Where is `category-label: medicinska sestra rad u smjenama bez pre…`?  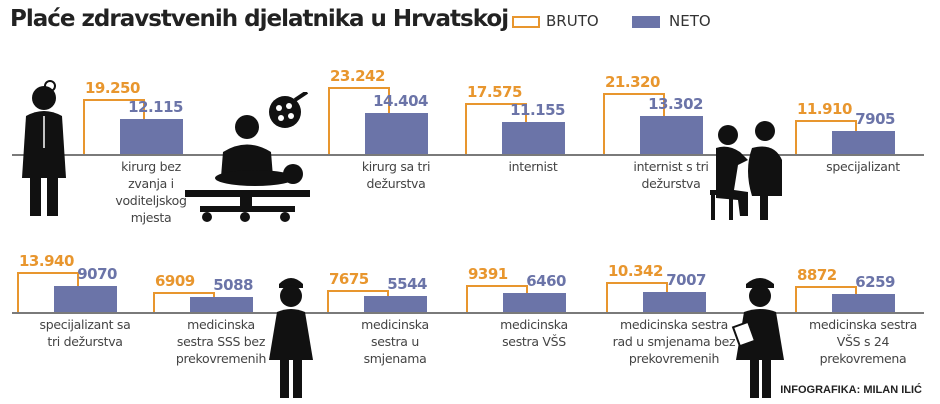
category-label: medicinska sestra rad u smjenama bez pre… is located at coordinates (674, 341).